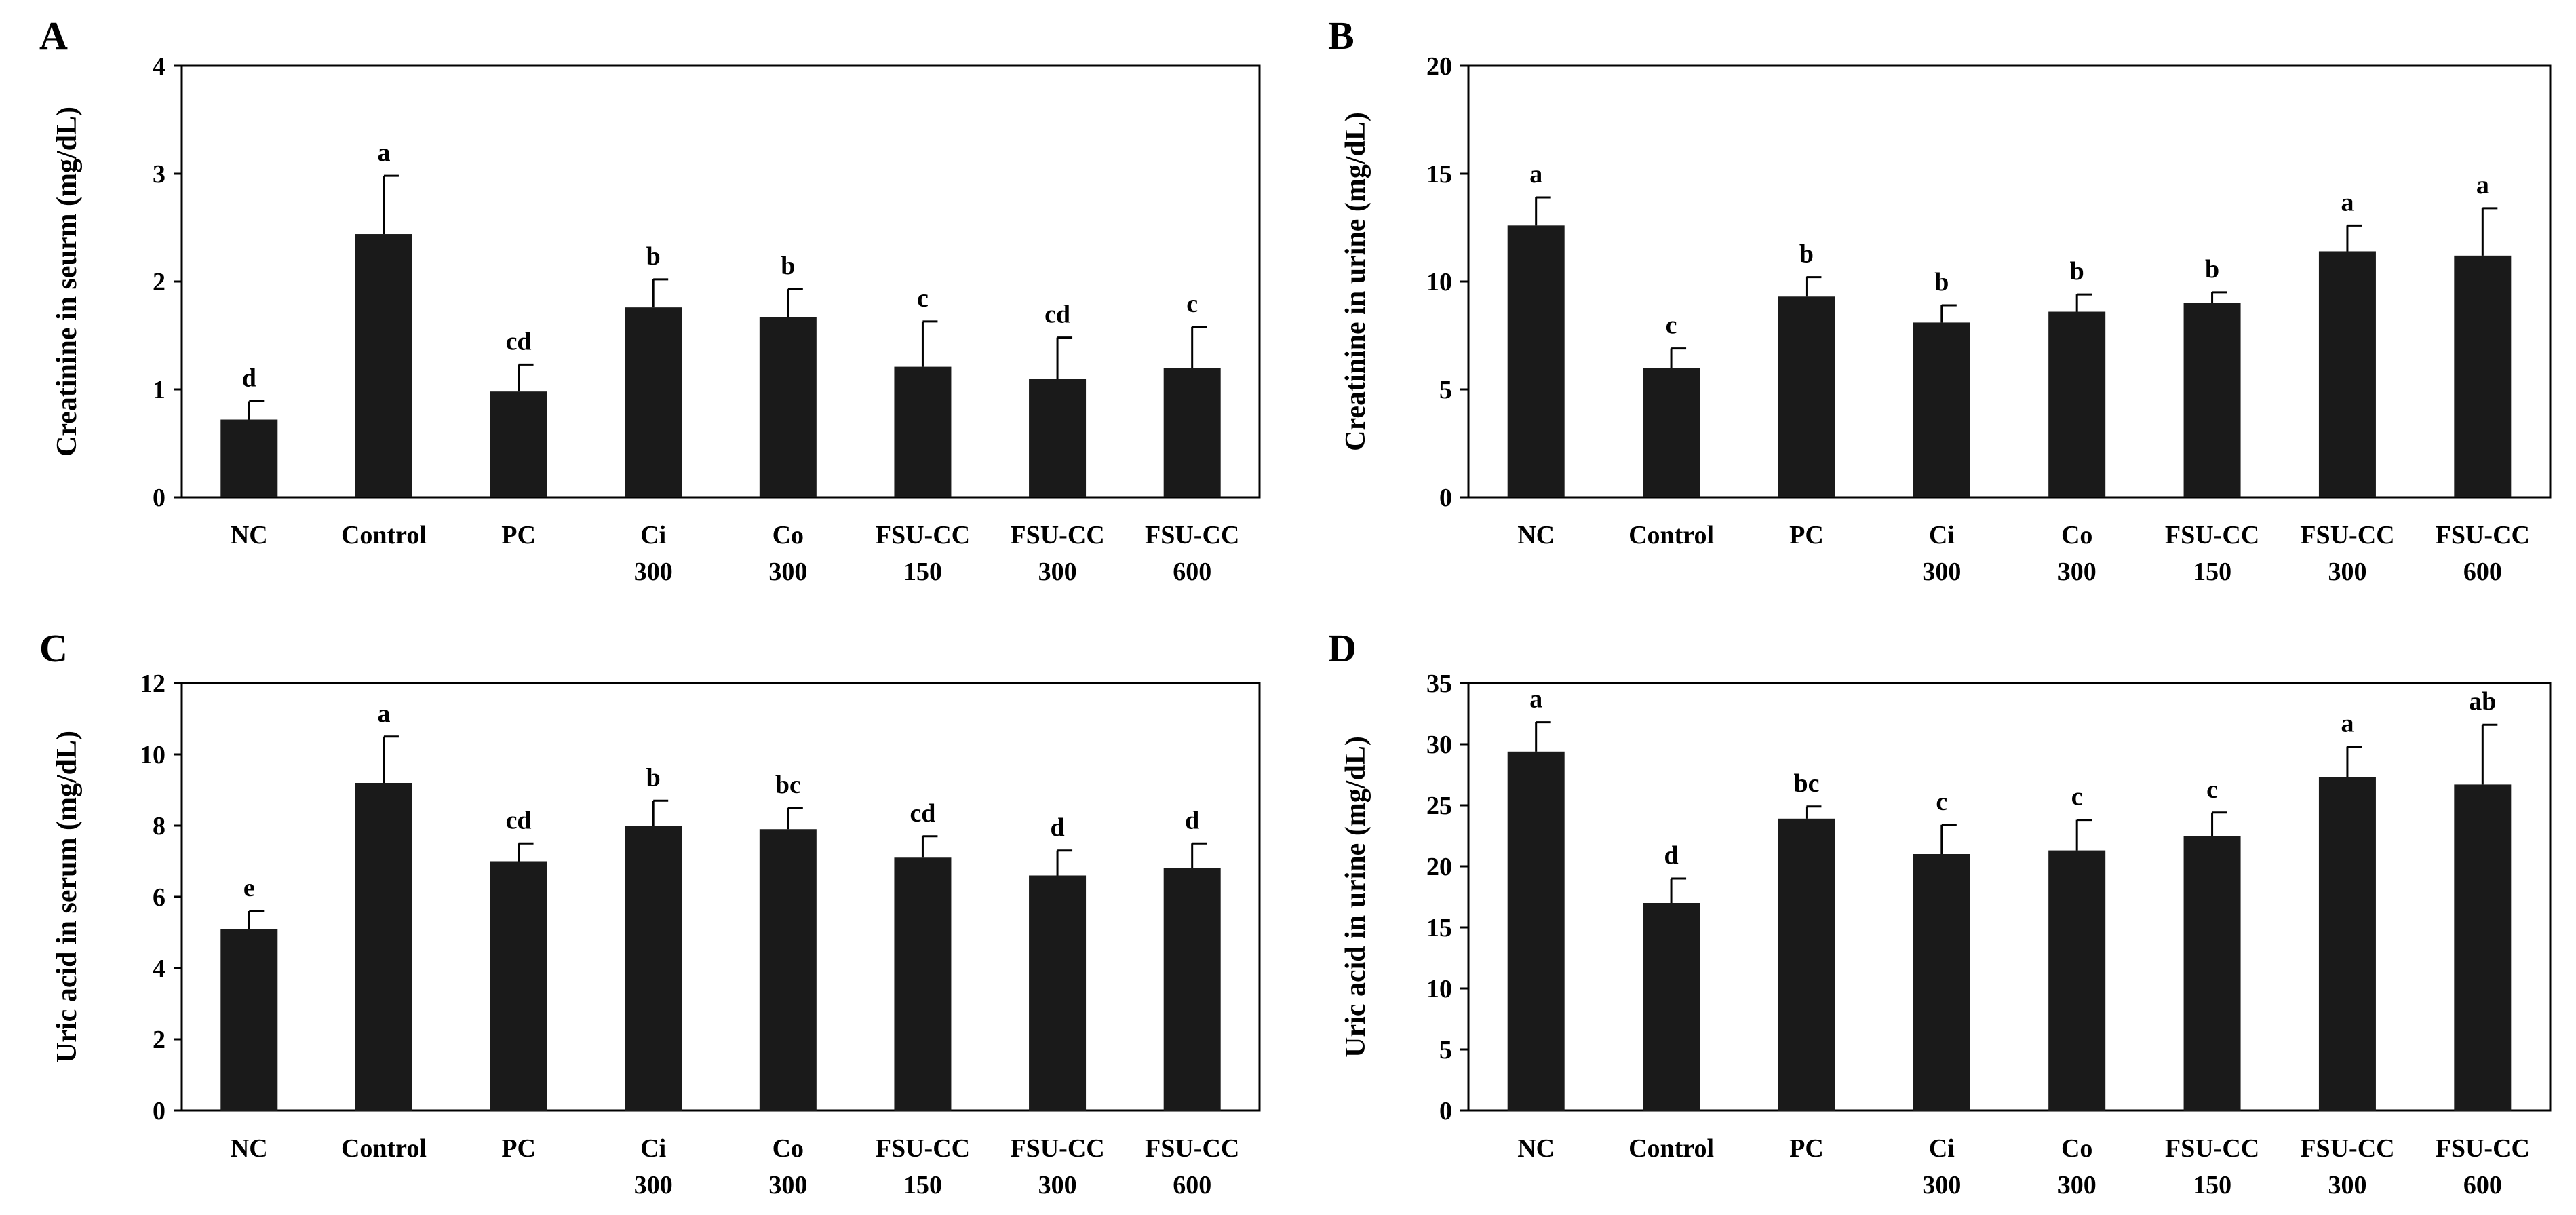  Describe the element at coordinates (159, 898) in the screenshot. I see `y-tick-label: 6` at that location.